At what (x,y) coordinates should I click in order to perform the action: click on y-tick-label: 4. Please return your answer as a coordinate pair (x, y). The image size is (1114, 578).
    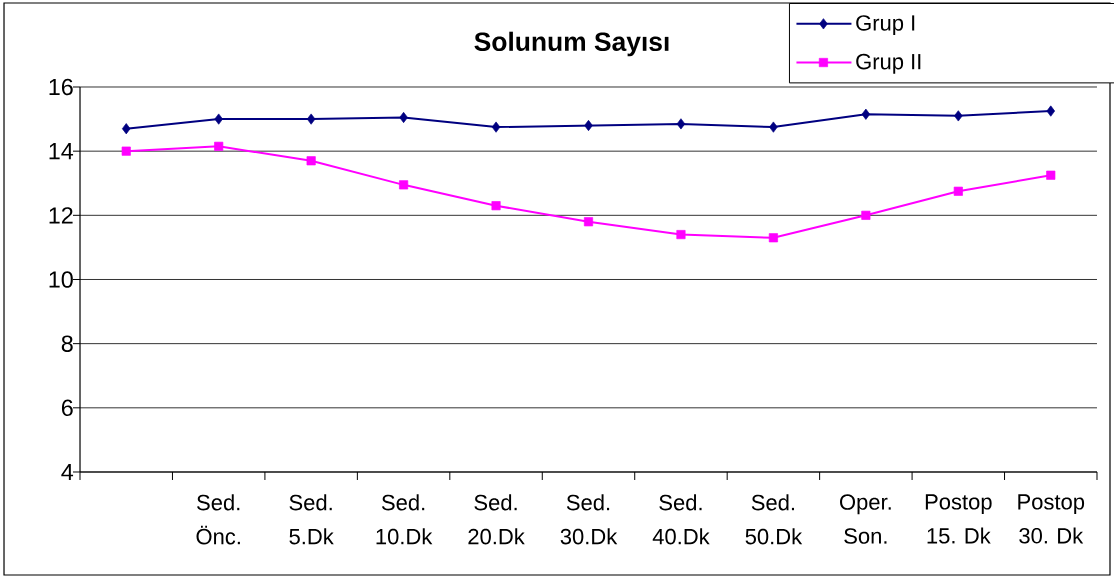
    Looking at the image, I should click on (67, 472).